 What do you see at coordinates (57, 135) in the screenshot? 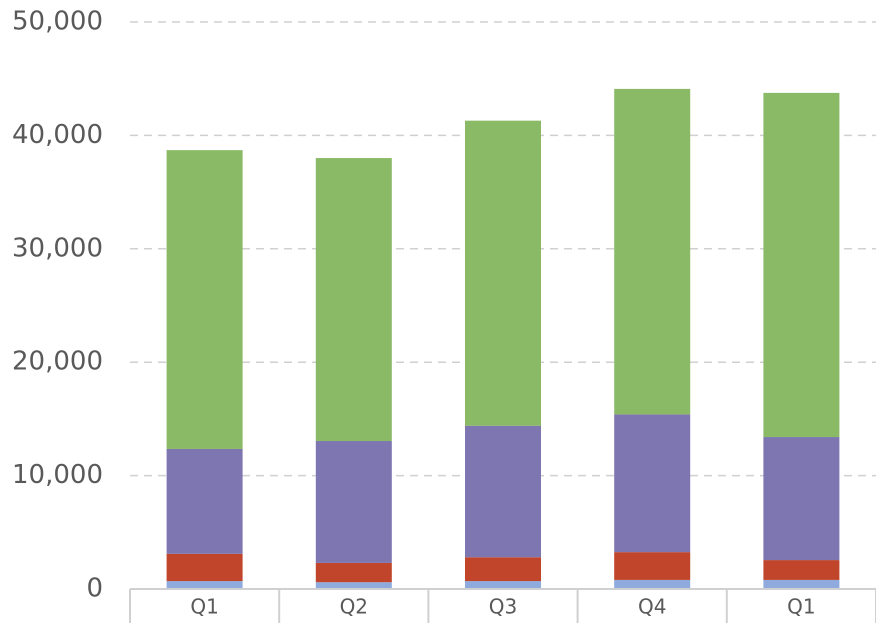
I see `y-tick-label: 40,000` at bounding box center [57, 135].